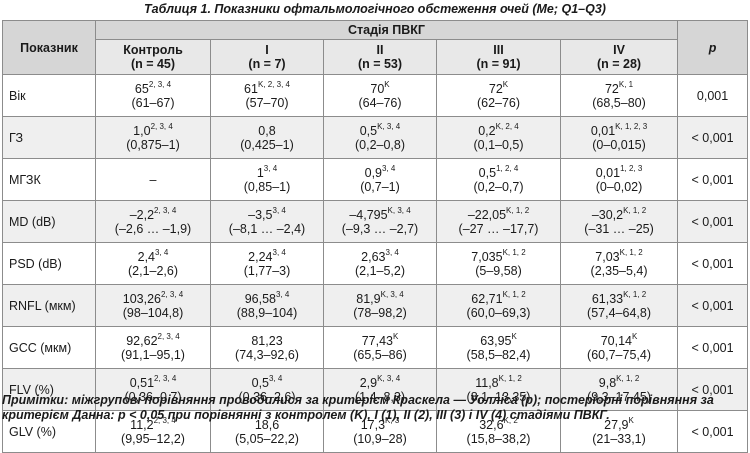 The height and width of the screenshot is (453, 750). What do you see at coordinates (619, 64) in the screenshot?
I see `group-n: (n = 28)` at bounding box center [619, 64].